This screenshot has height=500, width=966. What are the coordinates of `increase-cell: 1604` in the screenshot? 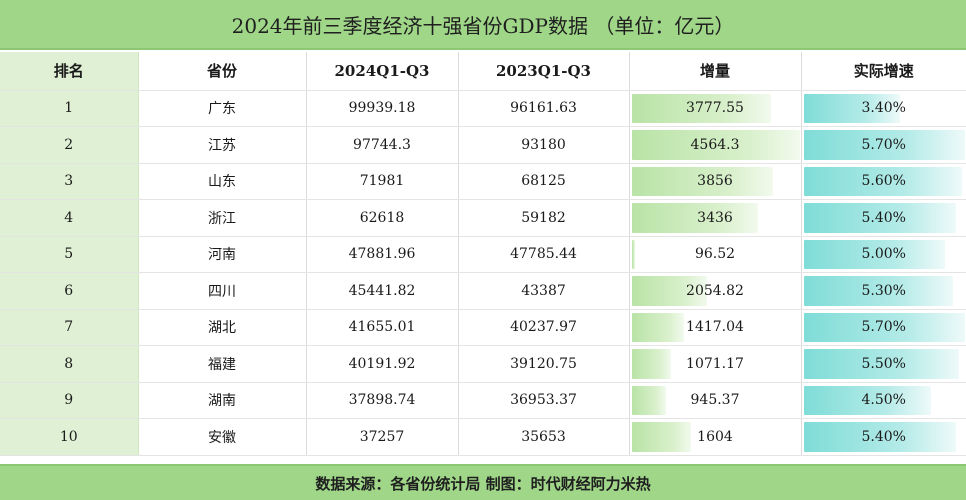 It's located at (715, 437).